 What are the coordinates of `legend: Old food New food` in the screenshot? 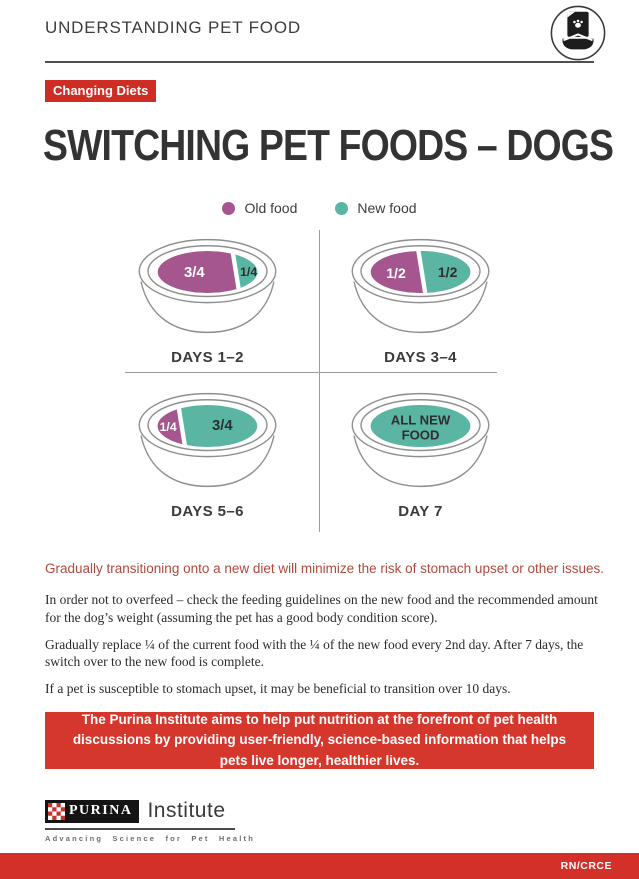 It's located at (319, 208).